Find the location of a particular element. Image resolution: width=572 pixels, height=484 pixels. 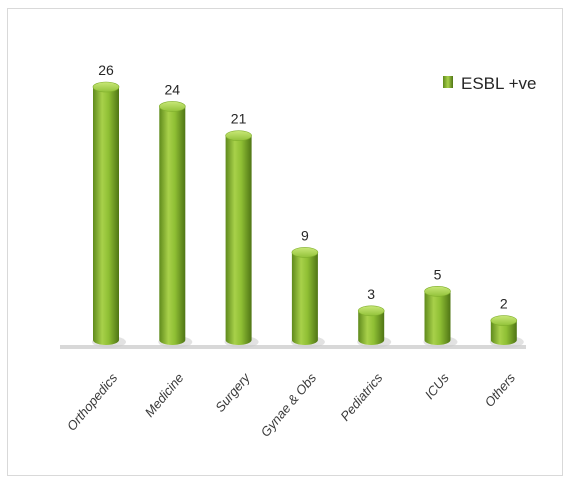

category-label-medicine: Medicine is located at coordinates (164, 395).